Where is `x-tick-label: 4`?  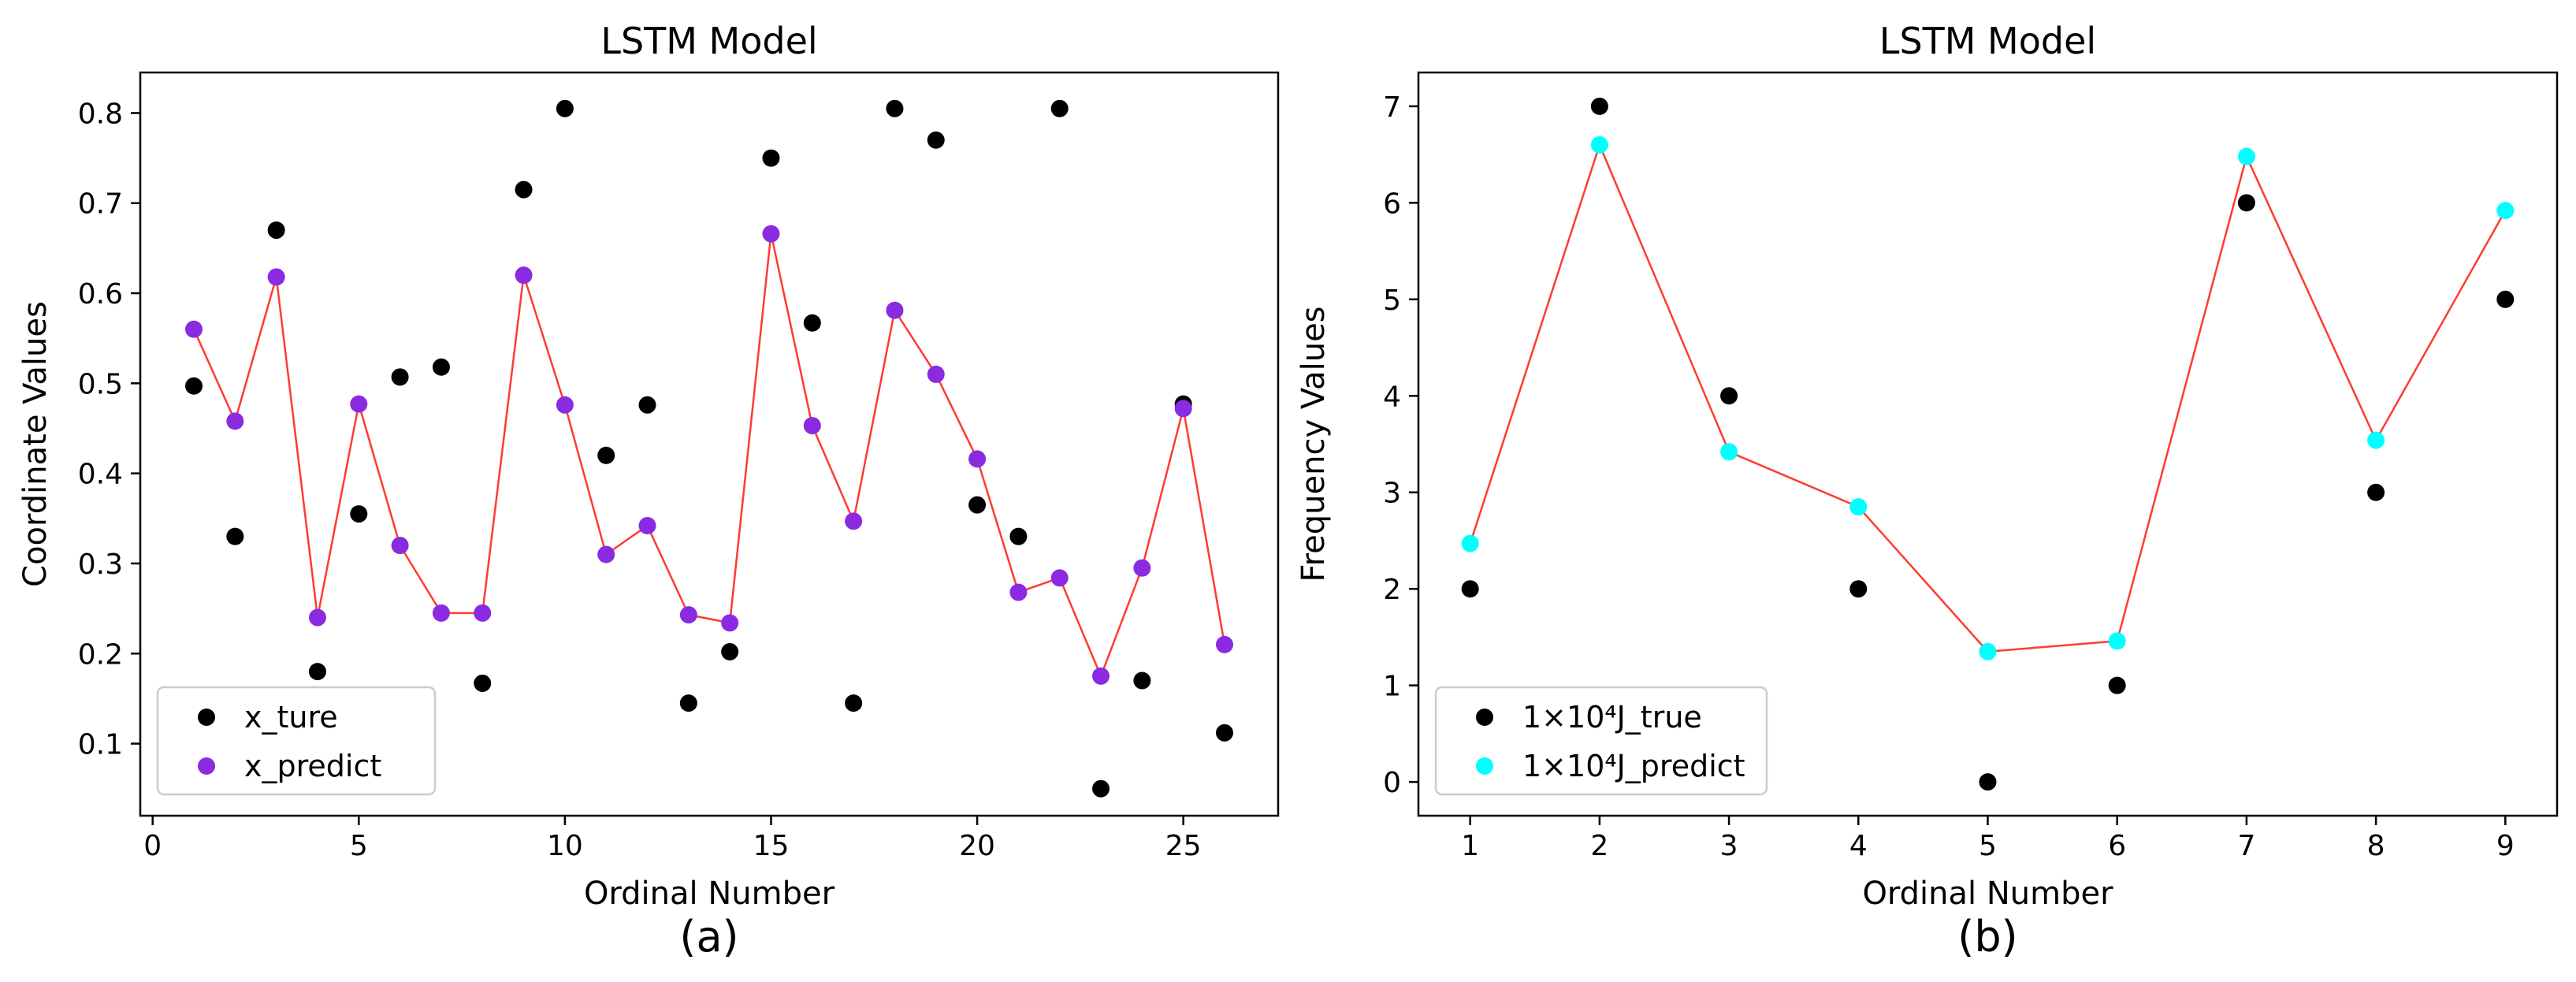 x-tick-label: 4 is located at coordinates (1858, 846).